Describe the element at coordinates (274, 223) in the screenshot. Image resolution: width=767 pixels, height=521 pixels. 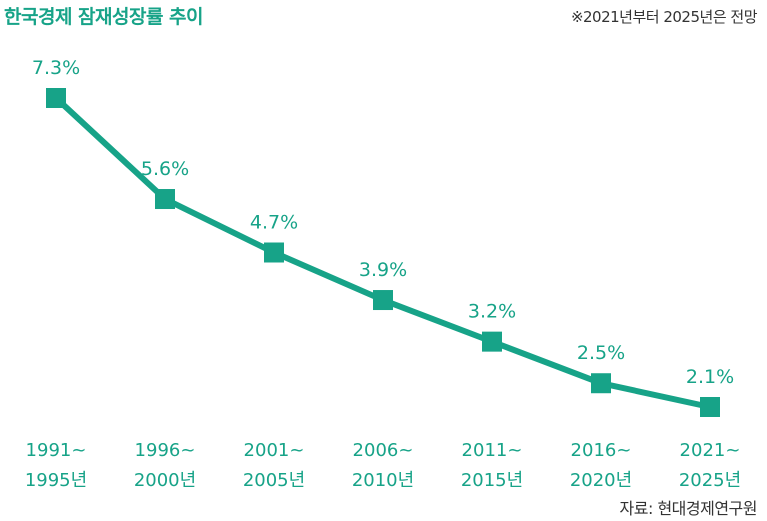
I see `data-value-label: 4.7%` at that location.